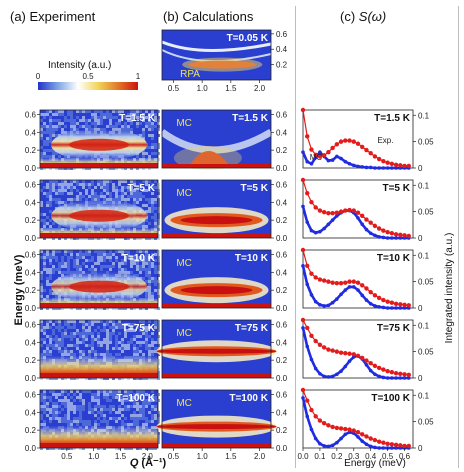 This screenshot has width=464, height=472. Describe the element at coordinates (420, 308) in the screenshot. I see `y-tick-label: 0` at that location.